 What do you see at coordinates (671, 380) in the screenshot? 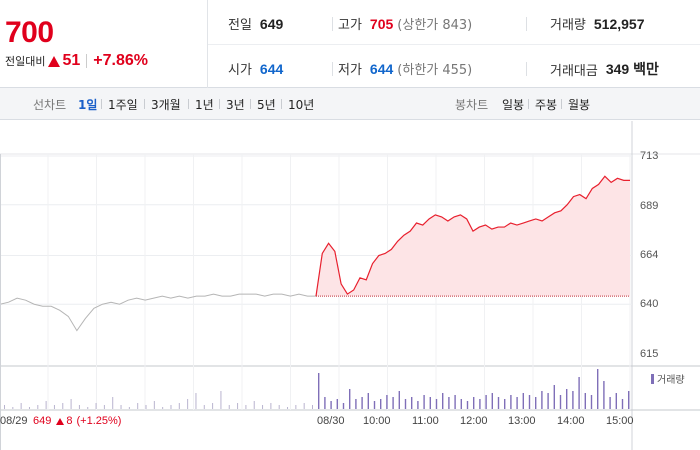
I see `volume-legend-label: 거래량` at bounding box center [671, 380].